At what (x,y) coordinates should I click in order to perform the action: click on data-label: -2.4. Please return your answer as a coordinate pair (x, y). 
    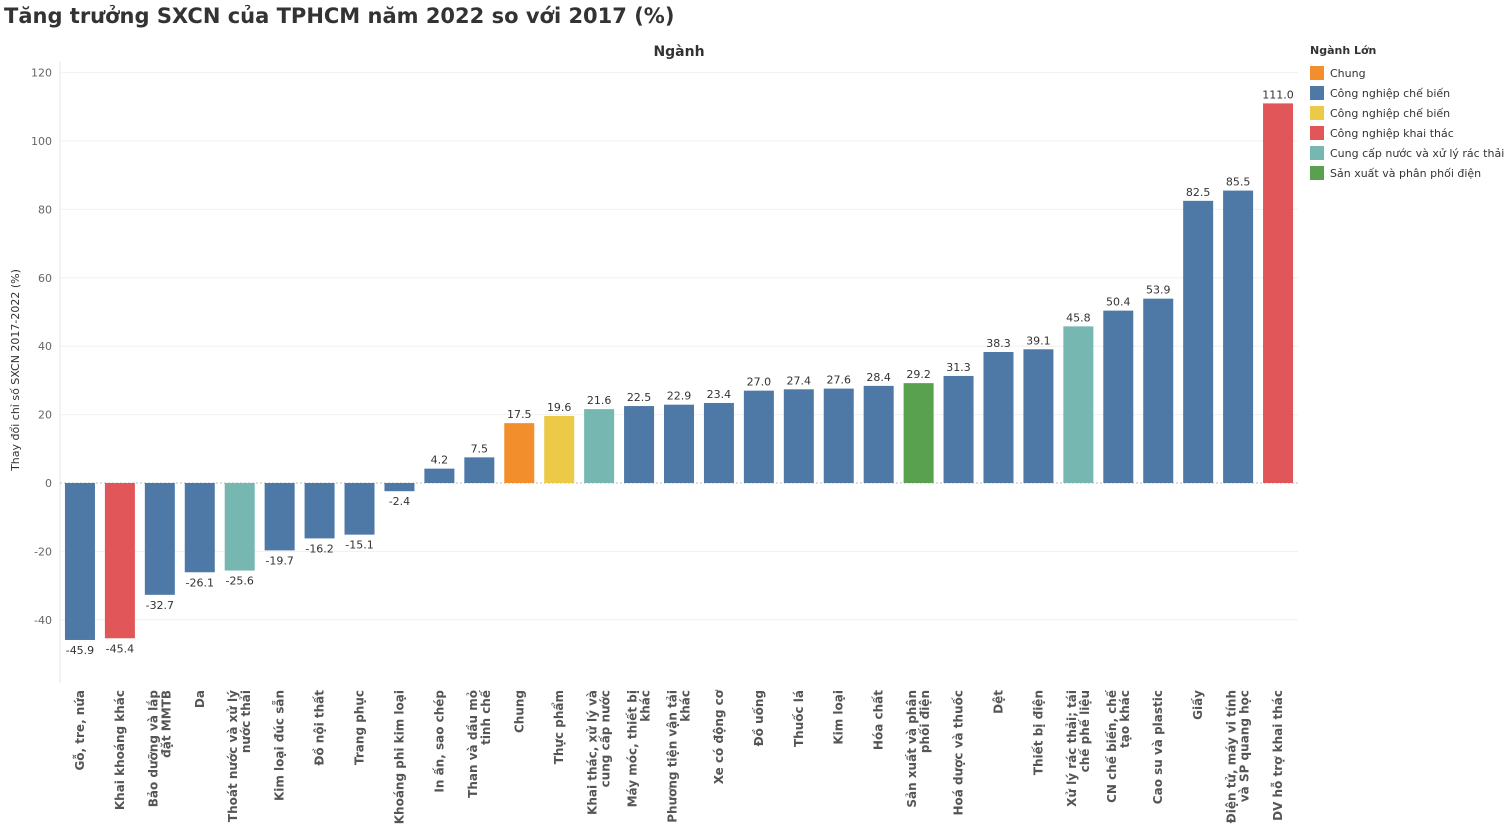
    Looking at the image, I should click on (399, 501).